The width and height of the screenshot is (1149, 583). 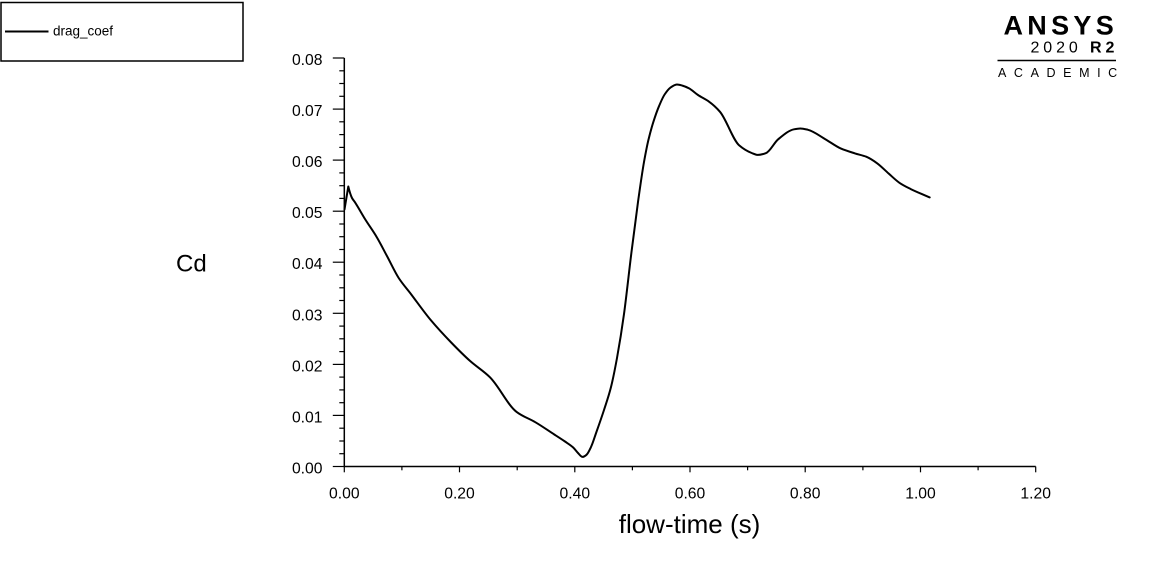 What do you see at coordinates (307, 366) in the screenshot?
I see `svg-text: 0.02` at bounding box center [307, 366].